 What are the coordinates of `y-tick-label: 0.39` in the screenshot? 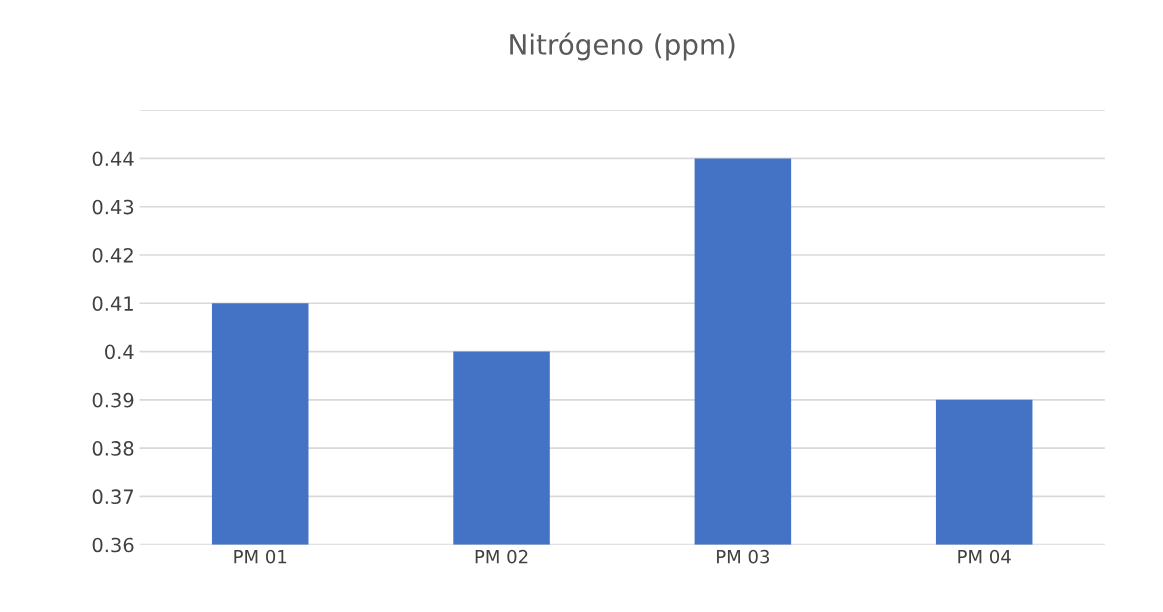 It's located at (113, 400).